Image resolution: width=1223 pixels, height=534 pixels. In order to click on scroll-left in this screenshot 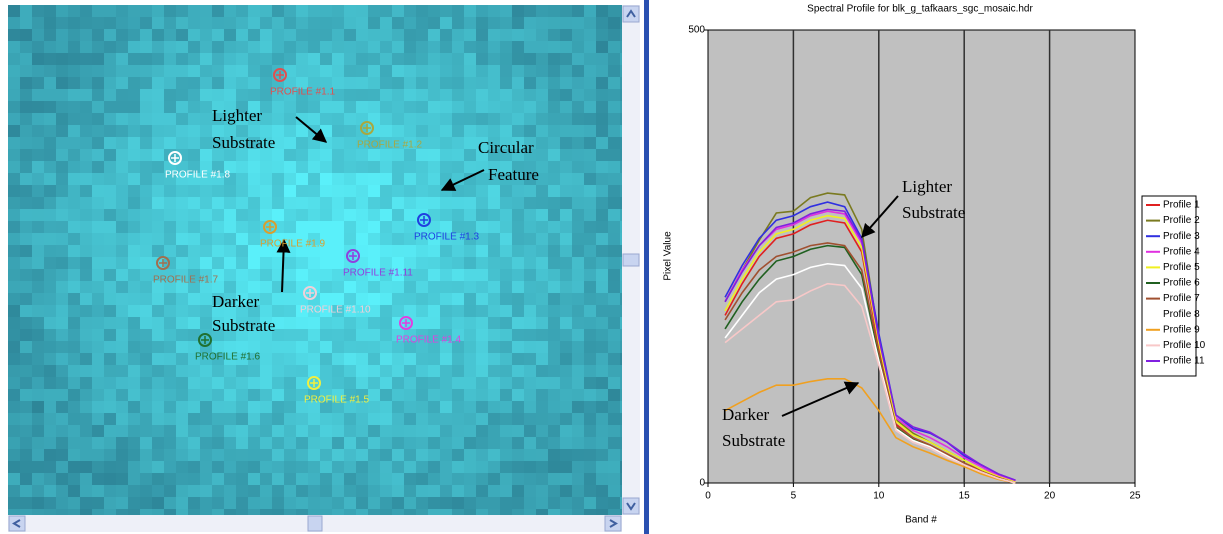, I will do `click(17, 523)`.